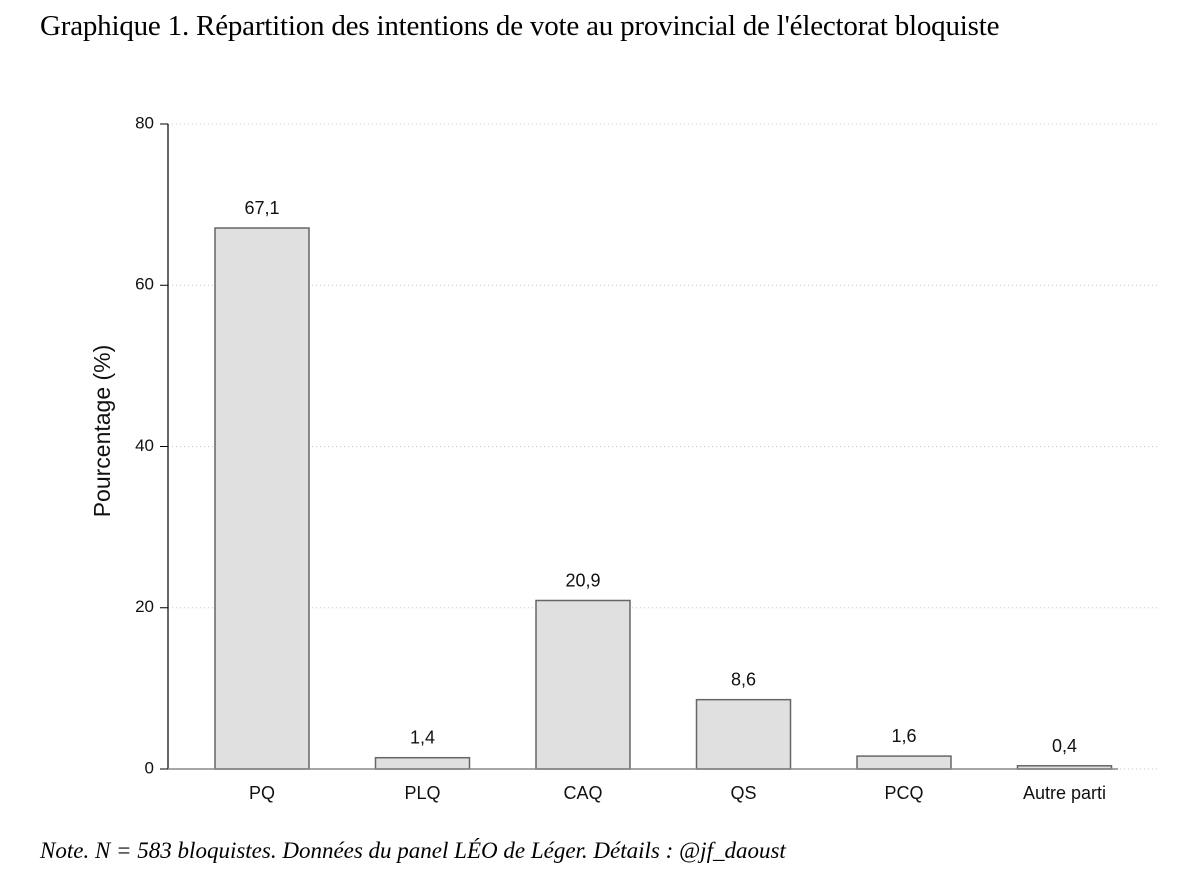 The image size is (1200, 874). What do you see at coordinates (144, 122) in the screenshot?
I see `y-tick-label: 80` at bounding box center [144, 122].